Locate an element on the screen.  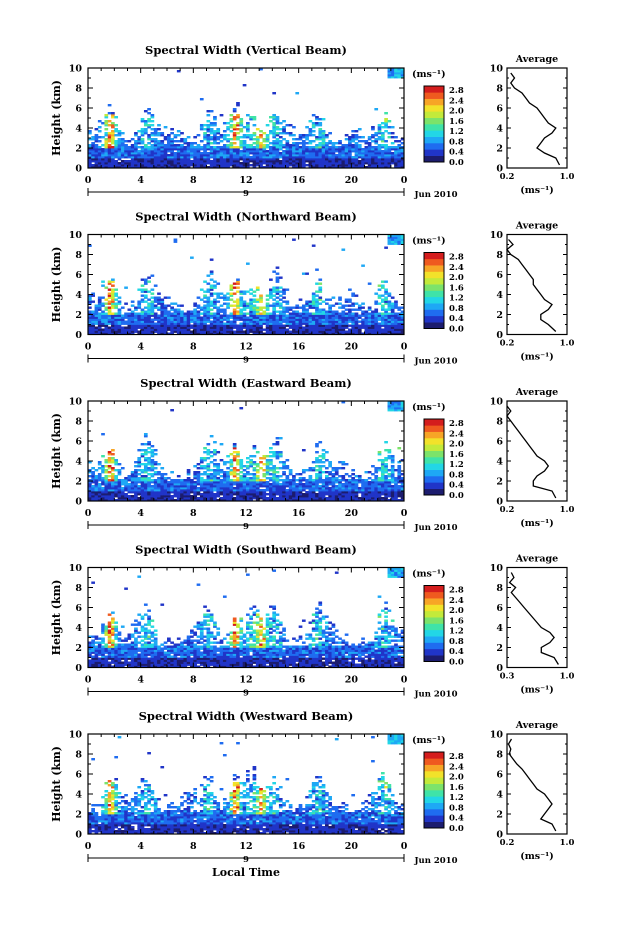
profile-x-tick-label: 0.2 is located at coordinates (507, 843).